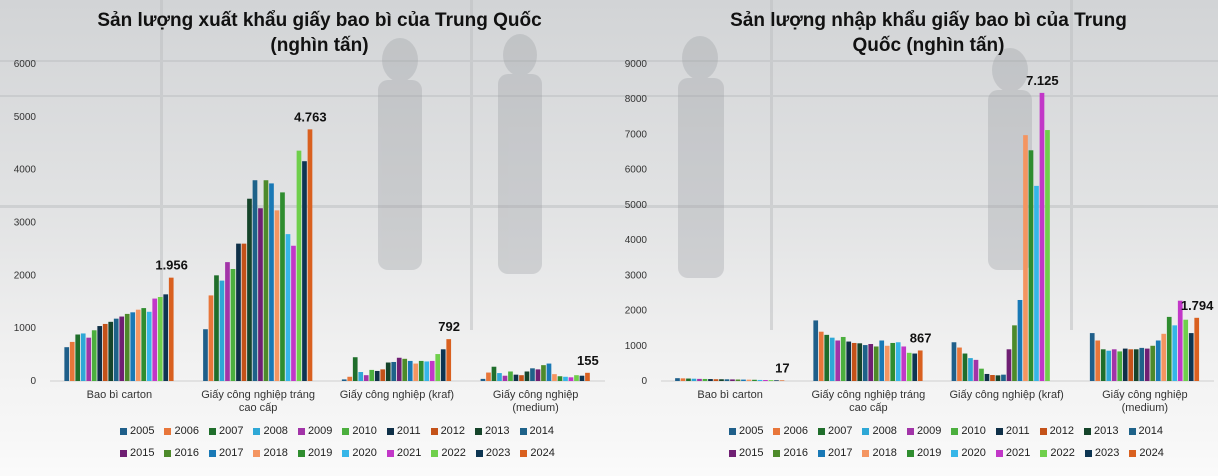 Image resolution: width=1218 pixels, height=476 pixels. I want to click on bar-2013, so click(388, 371).